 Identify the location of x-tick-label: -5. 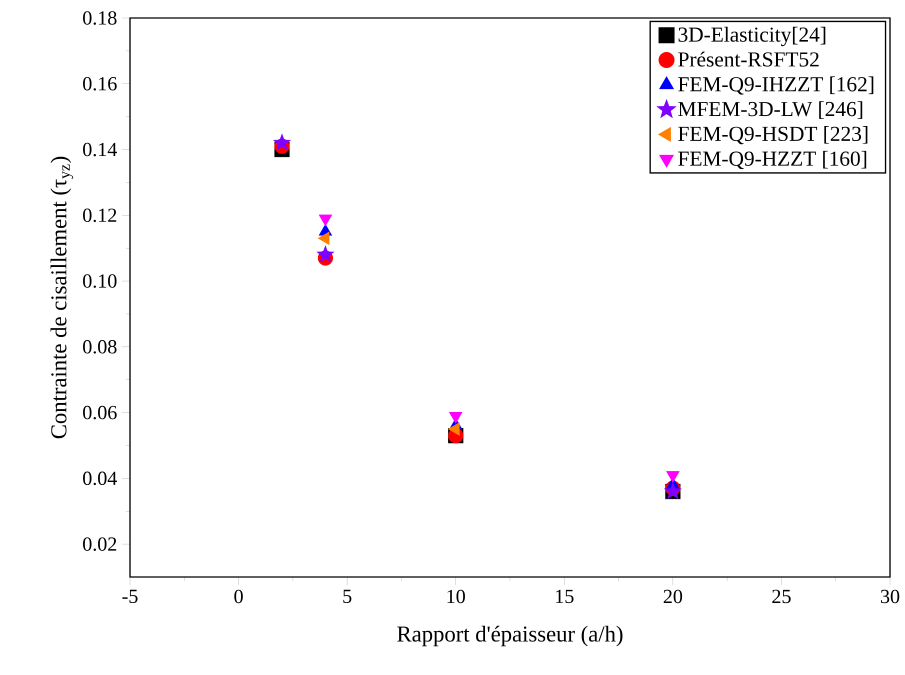
(130, 596).